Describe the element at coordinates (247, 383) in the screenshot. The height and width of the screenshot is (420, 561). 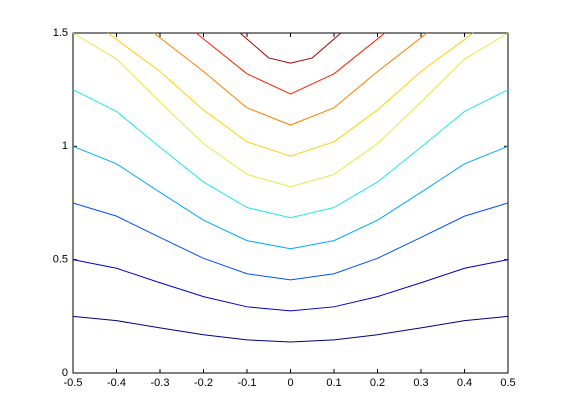
I see `x-tick-label: -0.1` at that location.